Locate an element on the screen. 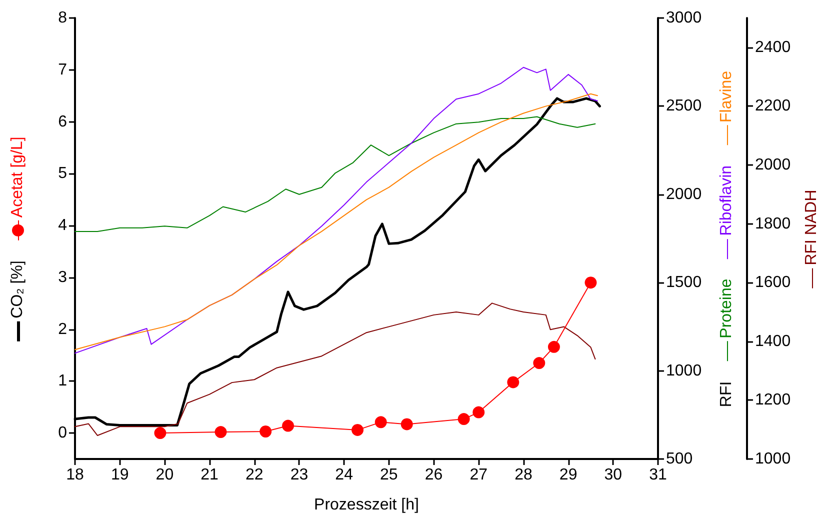 The width and height of the screenshot is (826, 524). y3-tick-label: 1800 is located at coordinates (773, 223).